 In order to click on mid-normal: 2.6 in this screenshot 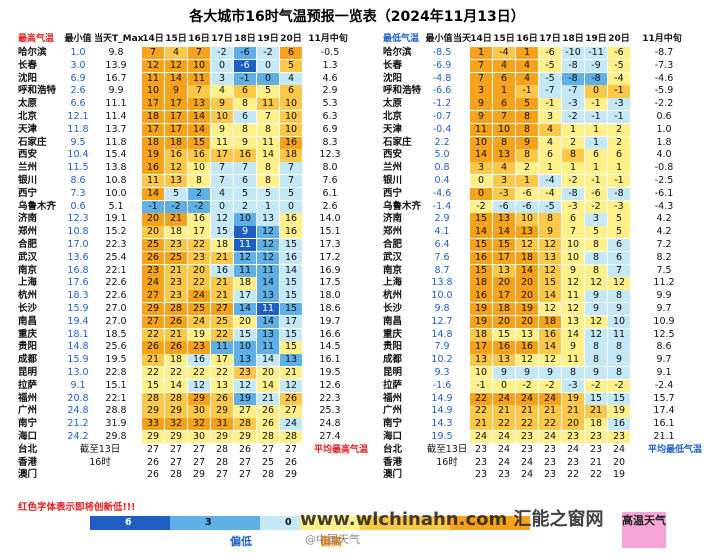, I will do `click(330, 206)`.